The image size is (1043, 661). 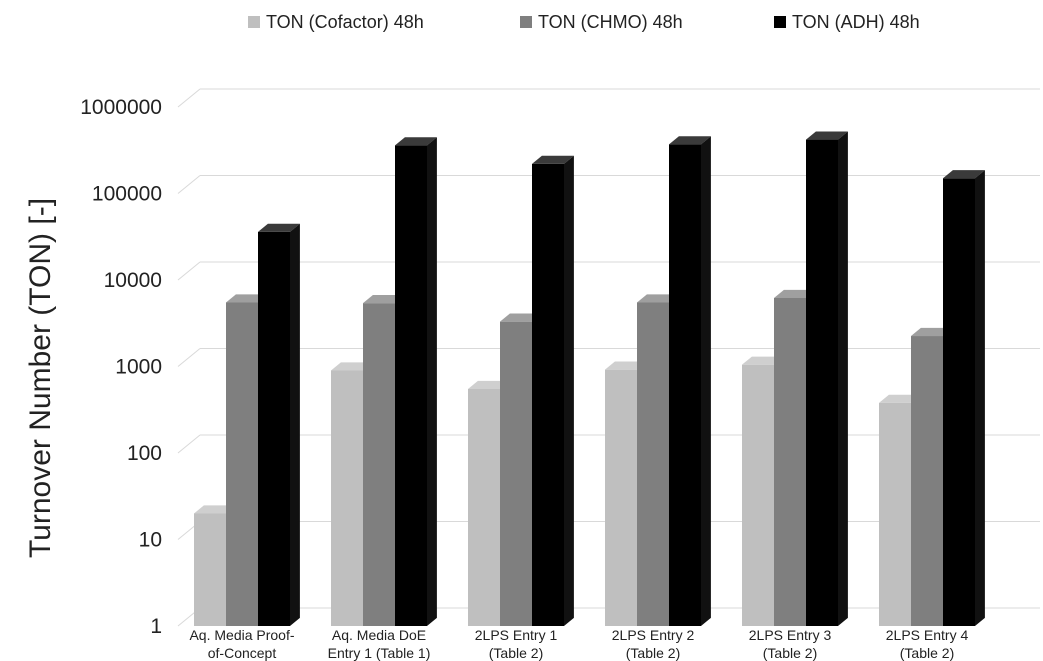 What do you see at coordinates (144, 453) in the screenshot?
I see `y-tick-label: 100` at bounding box center [144, 453].